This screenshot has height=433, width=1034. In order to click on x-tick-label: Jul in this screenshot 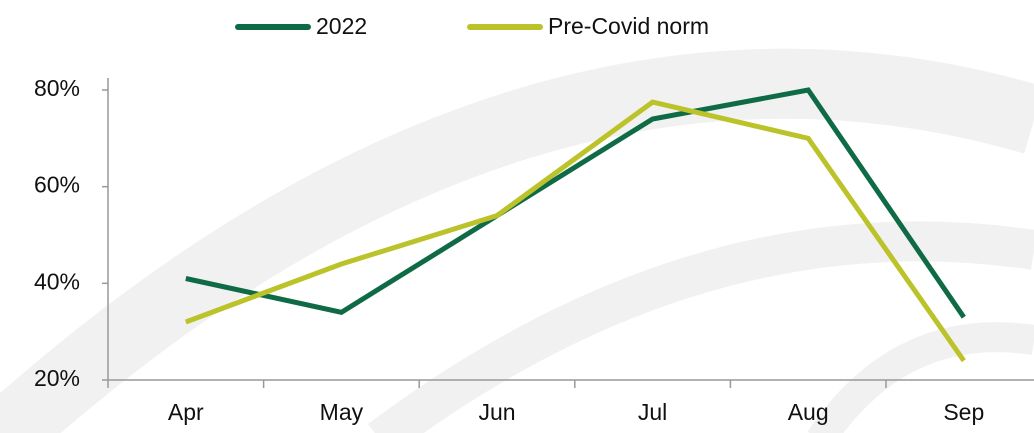, I will do `click(652, 412)`.